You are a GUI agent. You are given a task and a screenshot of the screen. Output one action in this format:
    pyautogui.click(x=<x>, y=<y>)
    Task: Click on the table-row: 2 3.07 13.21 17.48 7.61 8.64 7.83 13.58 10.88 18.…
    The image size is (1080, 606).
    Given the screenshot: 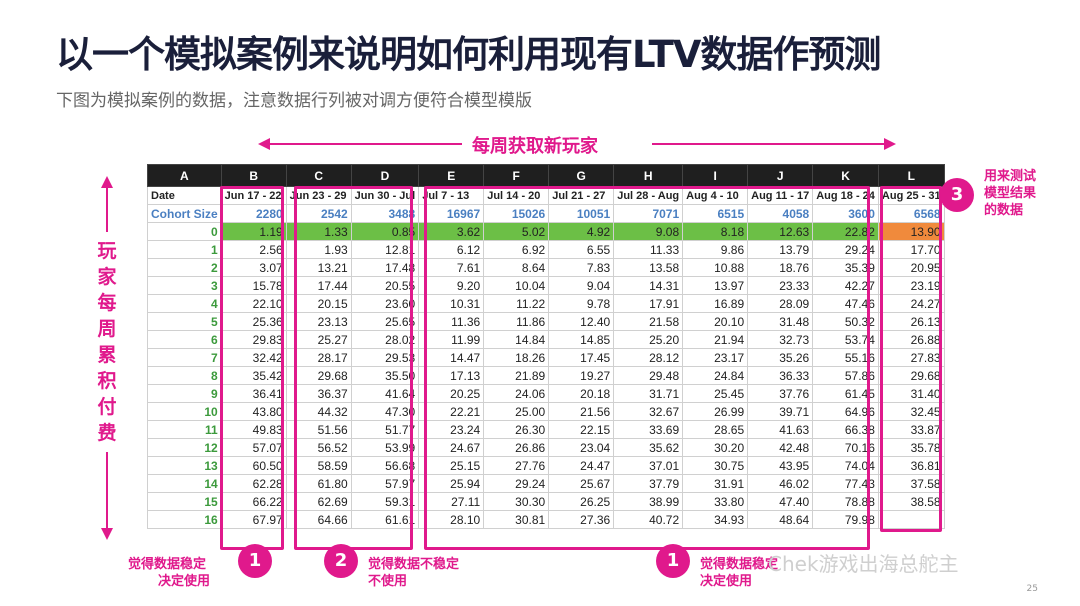 What is the action you would take?
    pyautogui.click(x=546, y=267)
    